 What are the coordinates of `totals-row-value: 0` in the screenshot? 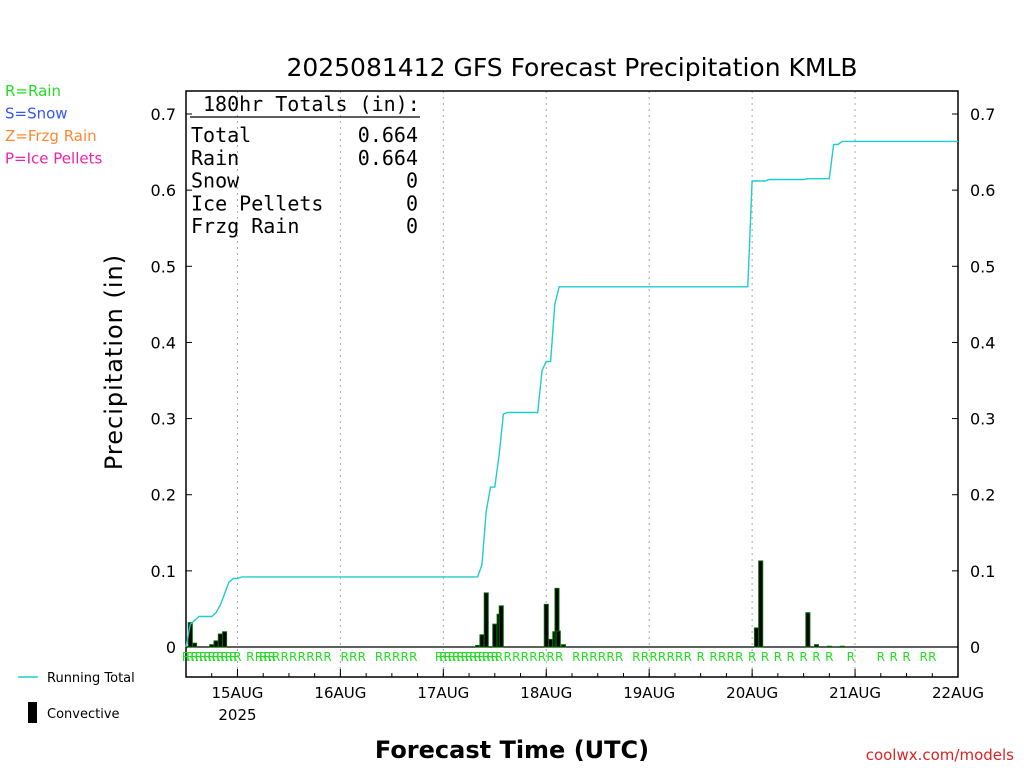 It's located at (412, 226).